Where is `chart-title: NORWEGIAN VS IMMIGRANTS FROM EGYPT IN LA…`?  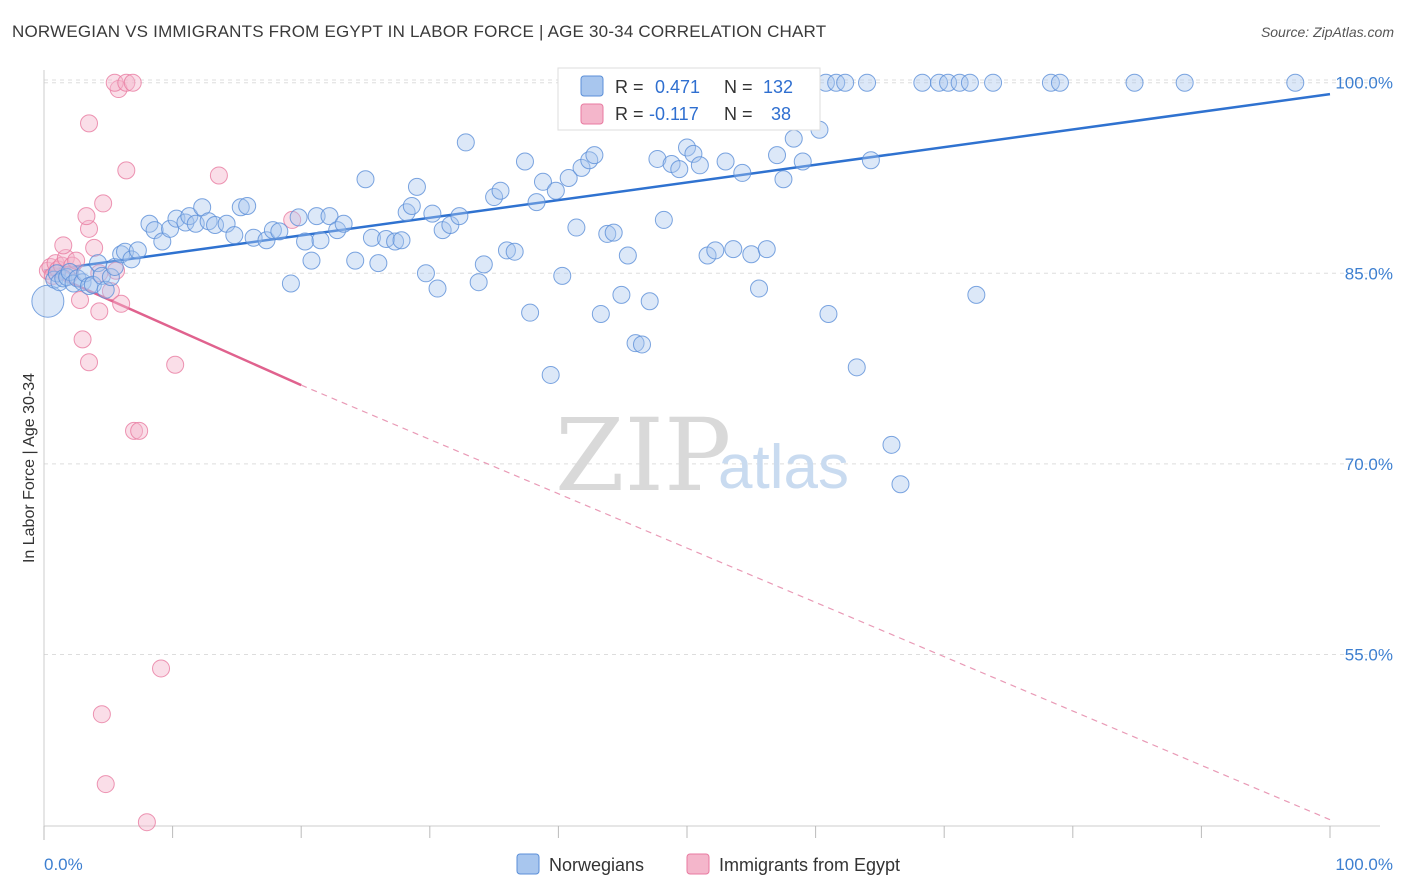
chart-title: NORWEGIAN VS IMMIGRANTS FROM EGYPT IN LA… is located at coordinates (419, 31).